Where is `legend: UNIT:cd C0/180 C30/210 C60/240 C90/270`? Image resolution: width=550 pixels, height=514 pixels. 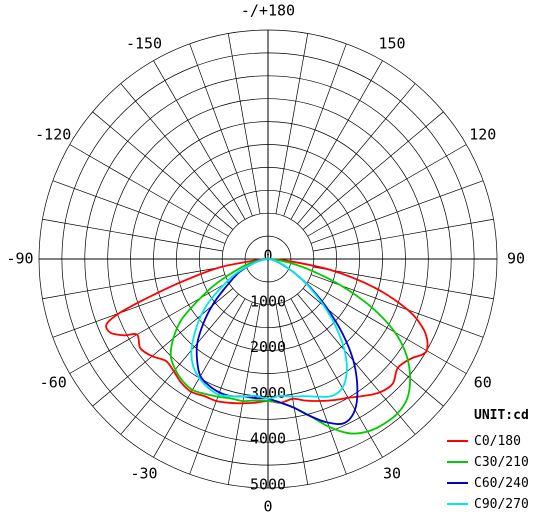 legend: UNIT:cd C0/180 C30/210 C60/240 C90/270 is located at coordinates (488, 460).